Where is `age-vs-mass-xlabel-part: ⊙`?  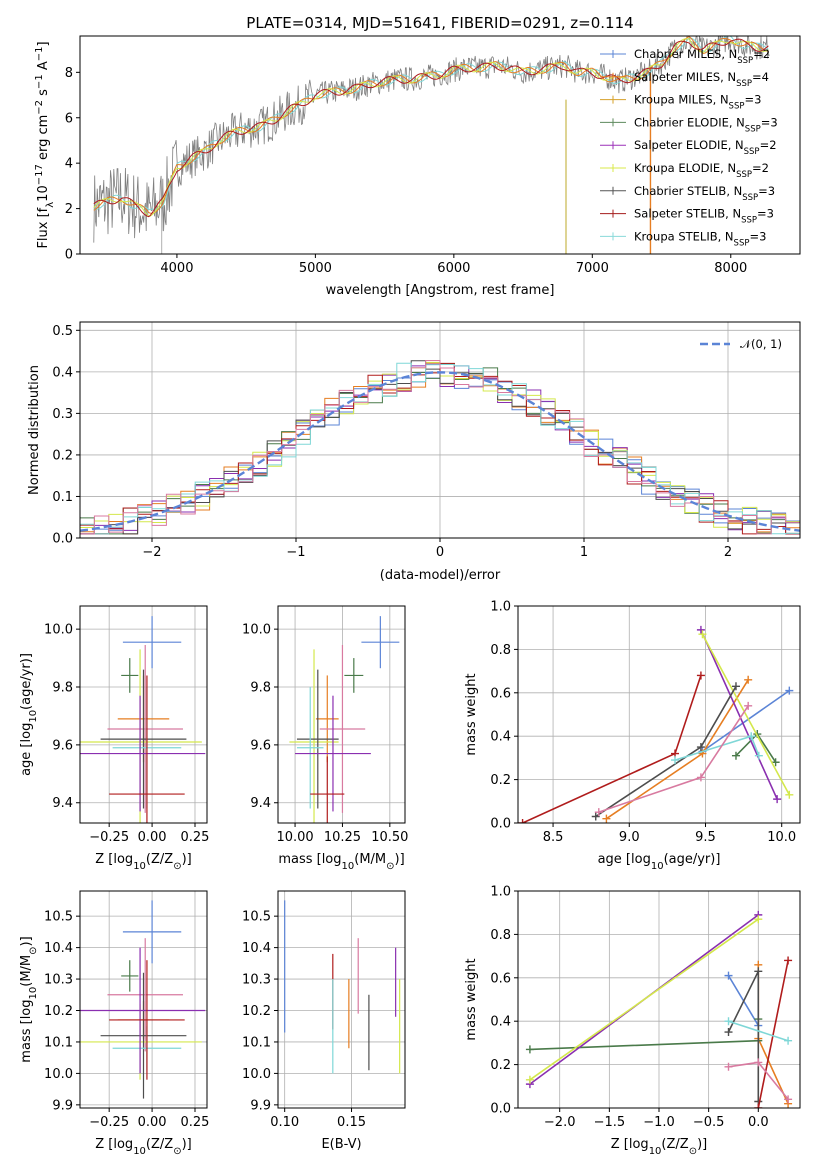
age-vs-mass-xlabel-part: ⊙ is located at coordinates (390, 866).